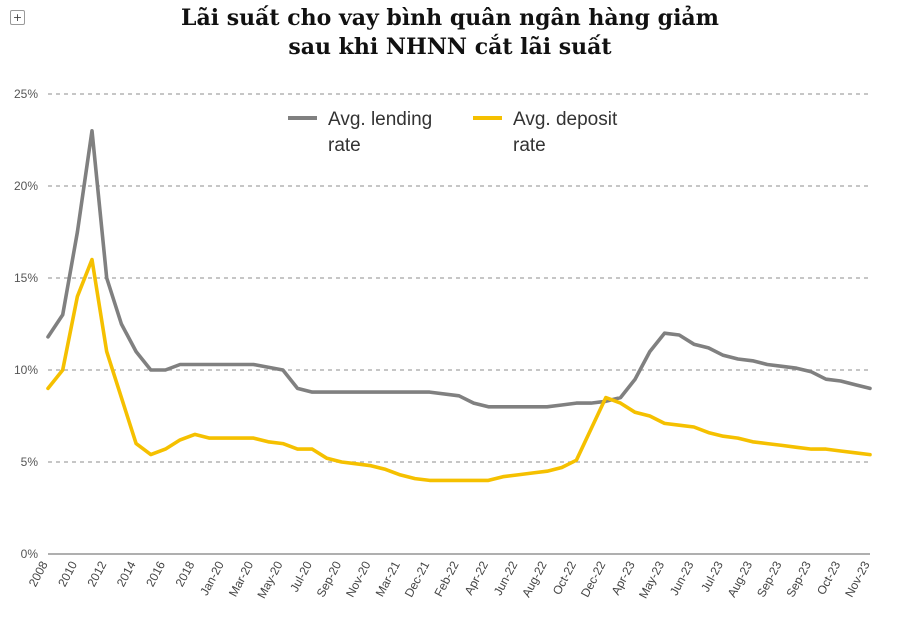 The width and height of the screenshot is (900, 617). I want to click on x-tick-label: 2010, so click(67, 574).